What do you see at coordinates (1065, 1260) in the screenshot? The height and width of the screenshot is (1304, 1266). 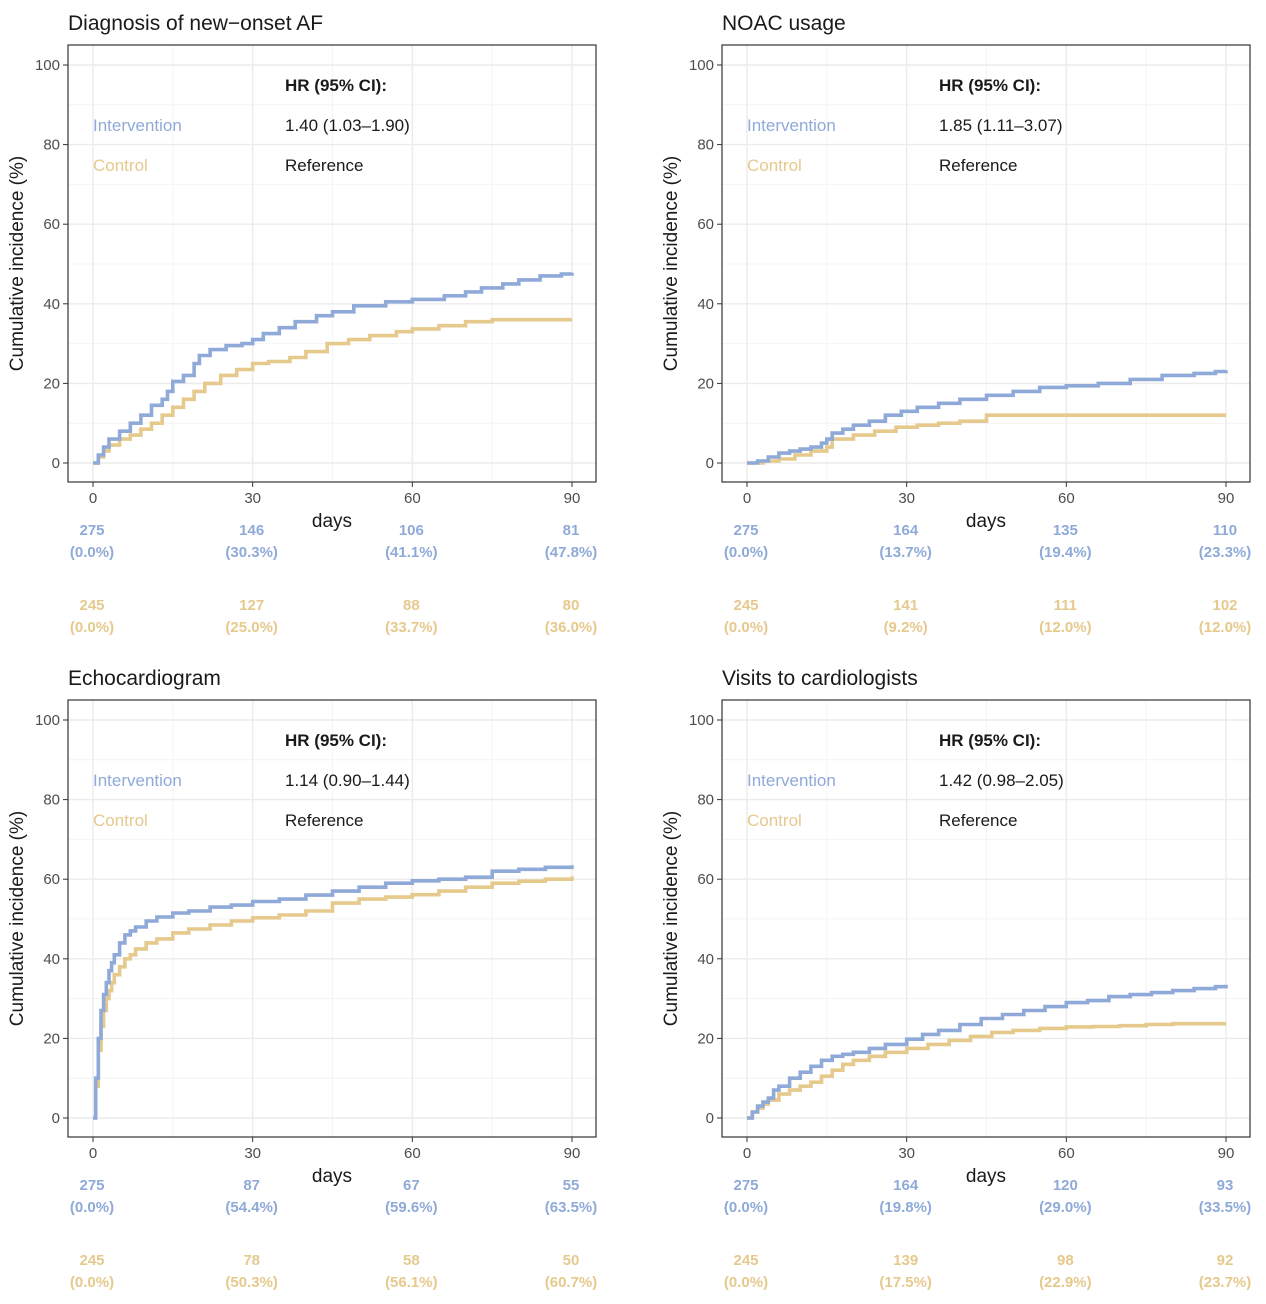 I see `risk-n-control: 98` at bounding box center [1065, 1260].